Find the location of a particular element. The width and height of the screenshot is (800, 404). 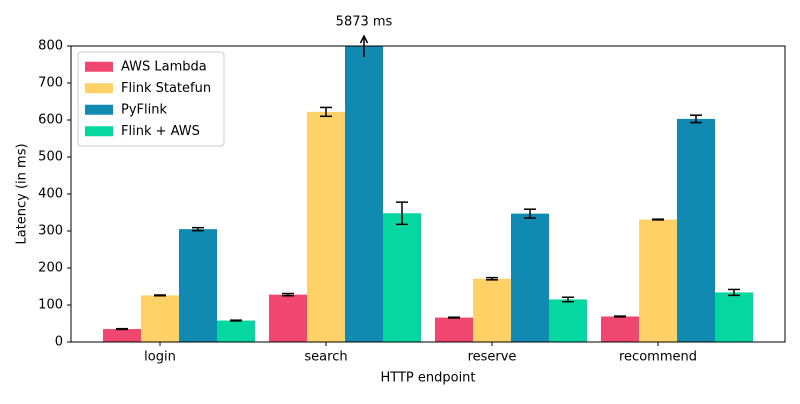

legend-box is located at coordinates (151, 99).